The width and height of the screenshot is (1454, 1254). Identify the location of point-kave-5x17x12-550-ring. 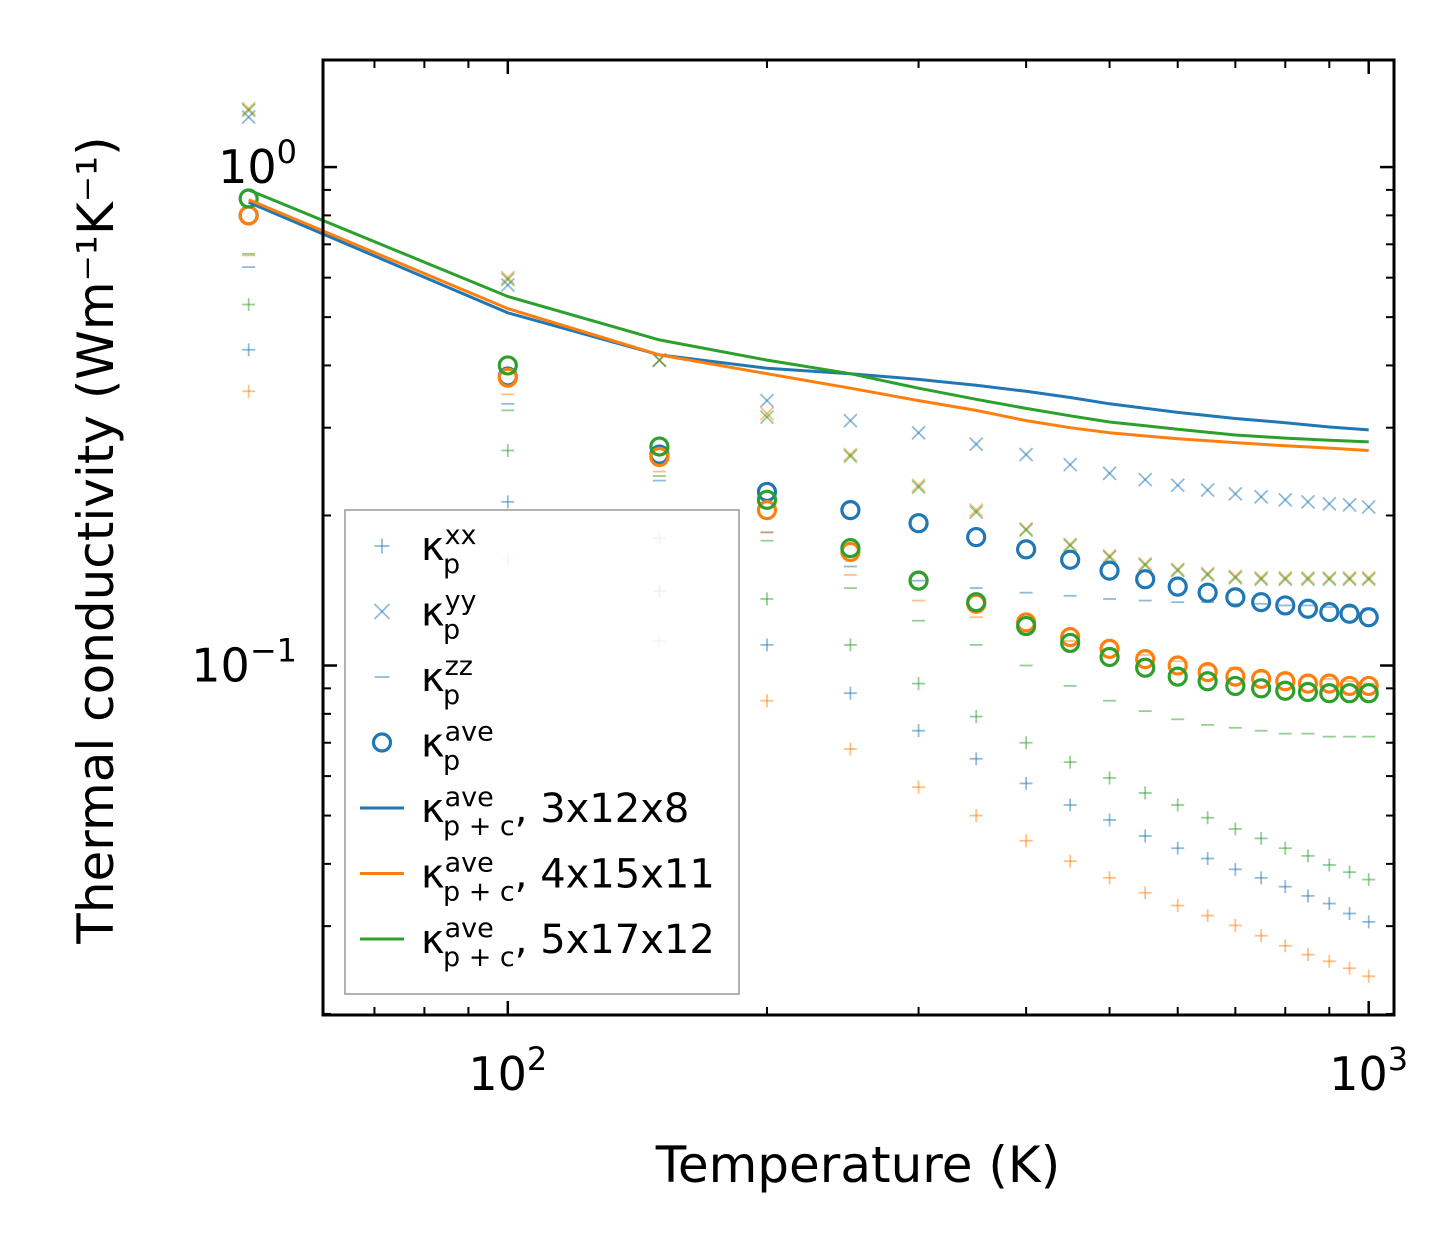
(1145, 667).